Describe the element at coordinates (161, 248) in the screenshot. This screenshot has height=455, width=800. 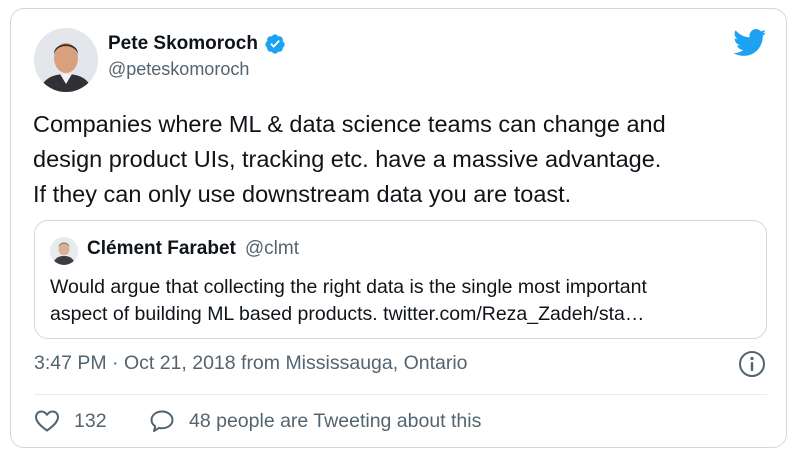
I see `quoted-author-name: Clément Farabet` at that location.